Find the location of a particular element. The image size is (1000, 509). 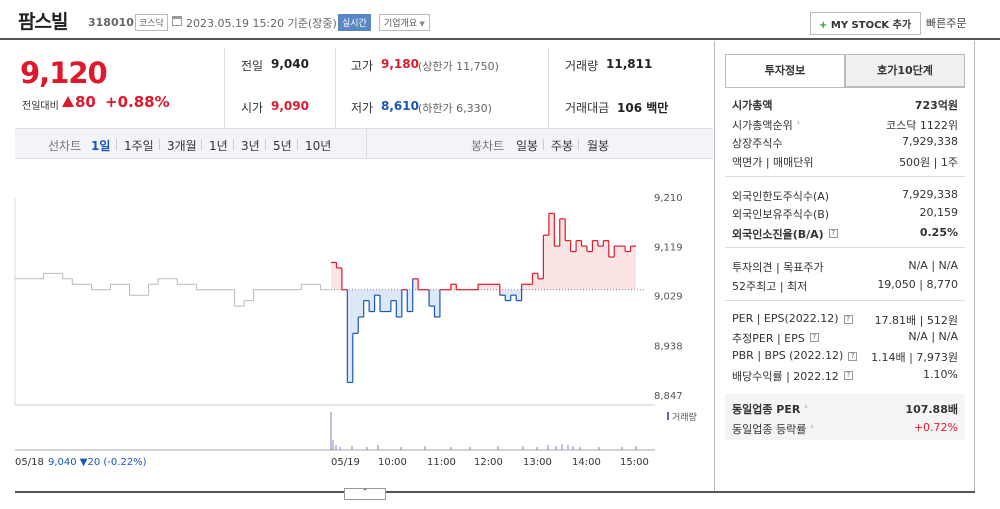

info-row: PER | EPS(2022.12)? 17.81배 | 512원 is located at coordinates (845, 321).